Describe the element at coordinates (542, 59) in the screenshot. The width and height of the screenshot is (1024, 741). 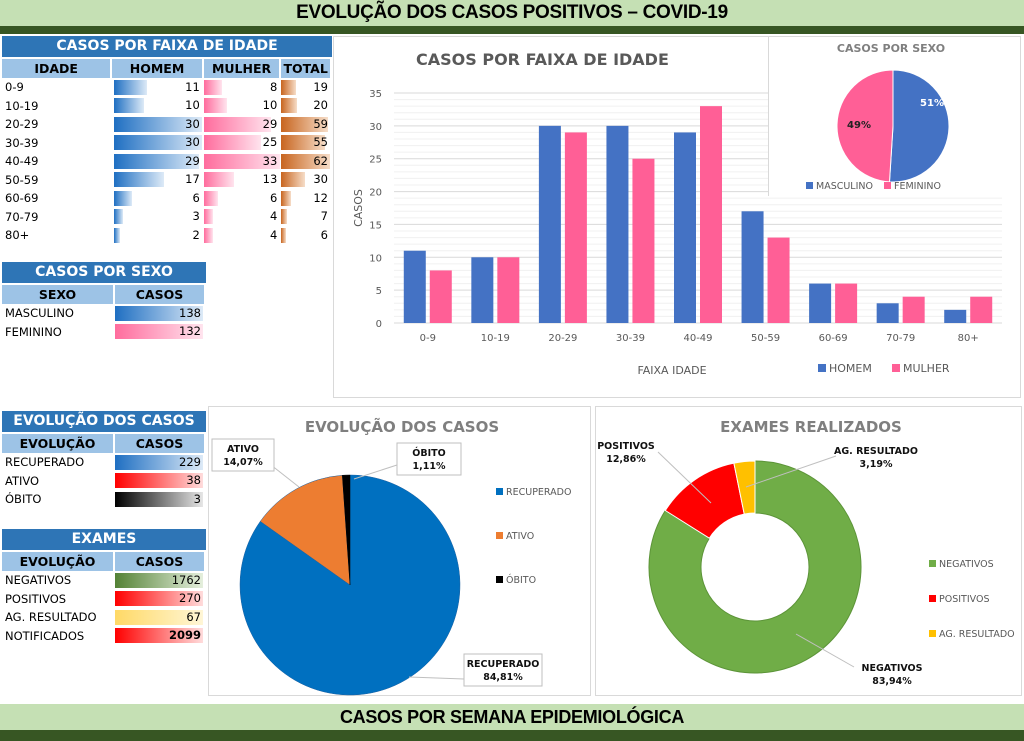
I see `chart-title: CASOS POR FAIXA DE IDADE` at that location.